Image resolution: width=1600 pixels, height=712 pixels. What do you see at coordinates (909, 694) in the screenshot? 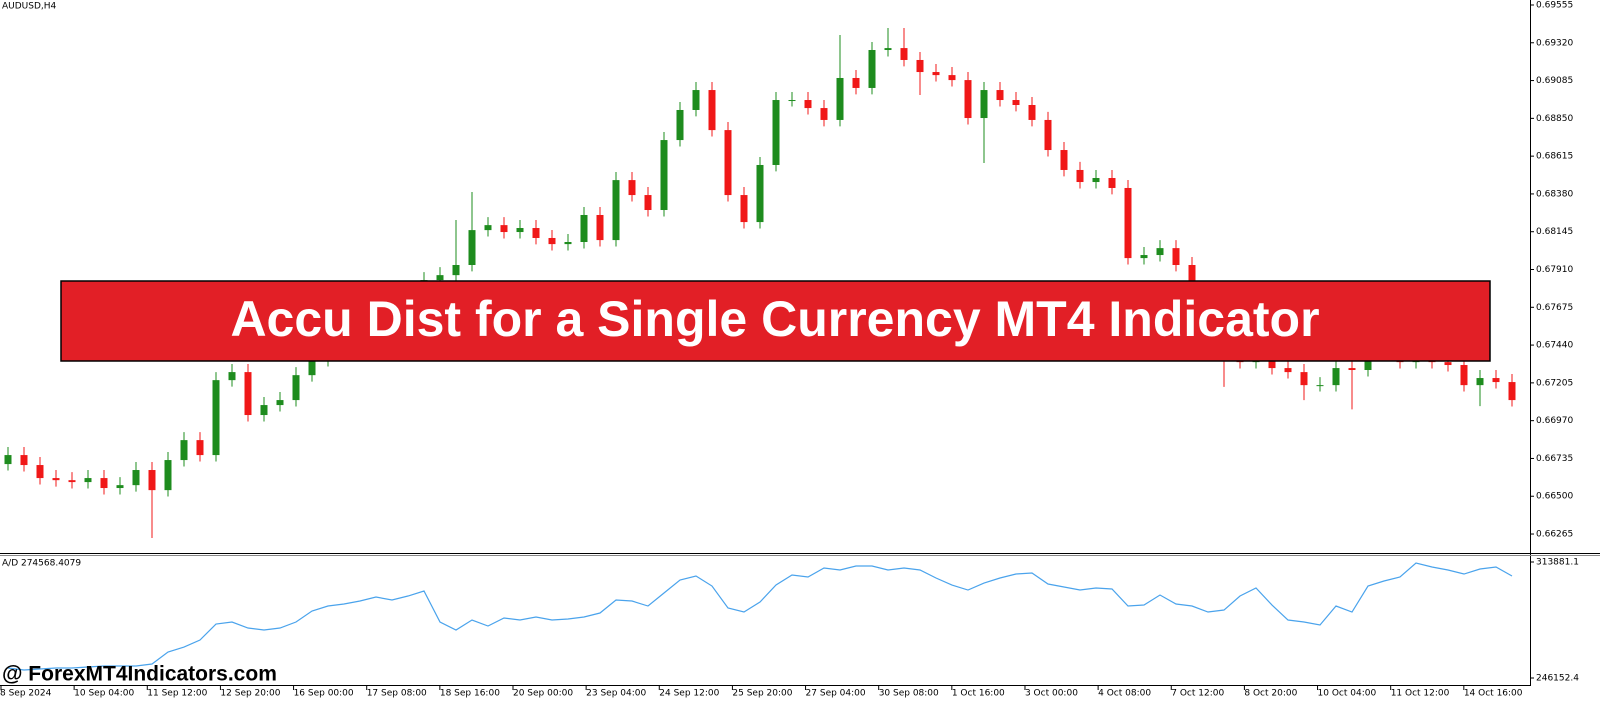
I see `x-tick-label: 30 Sep 08:00` at bounding box center [909, 694].